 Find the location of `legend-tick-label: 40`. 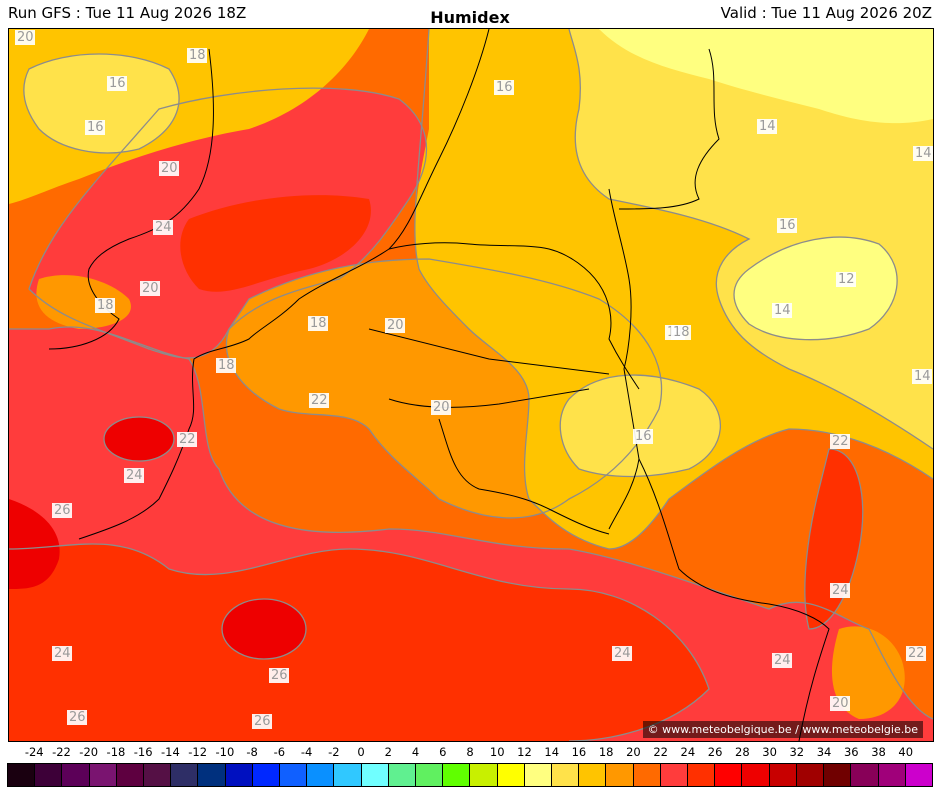

legend-tick-label: 40 is located at coordinates (906, 752).